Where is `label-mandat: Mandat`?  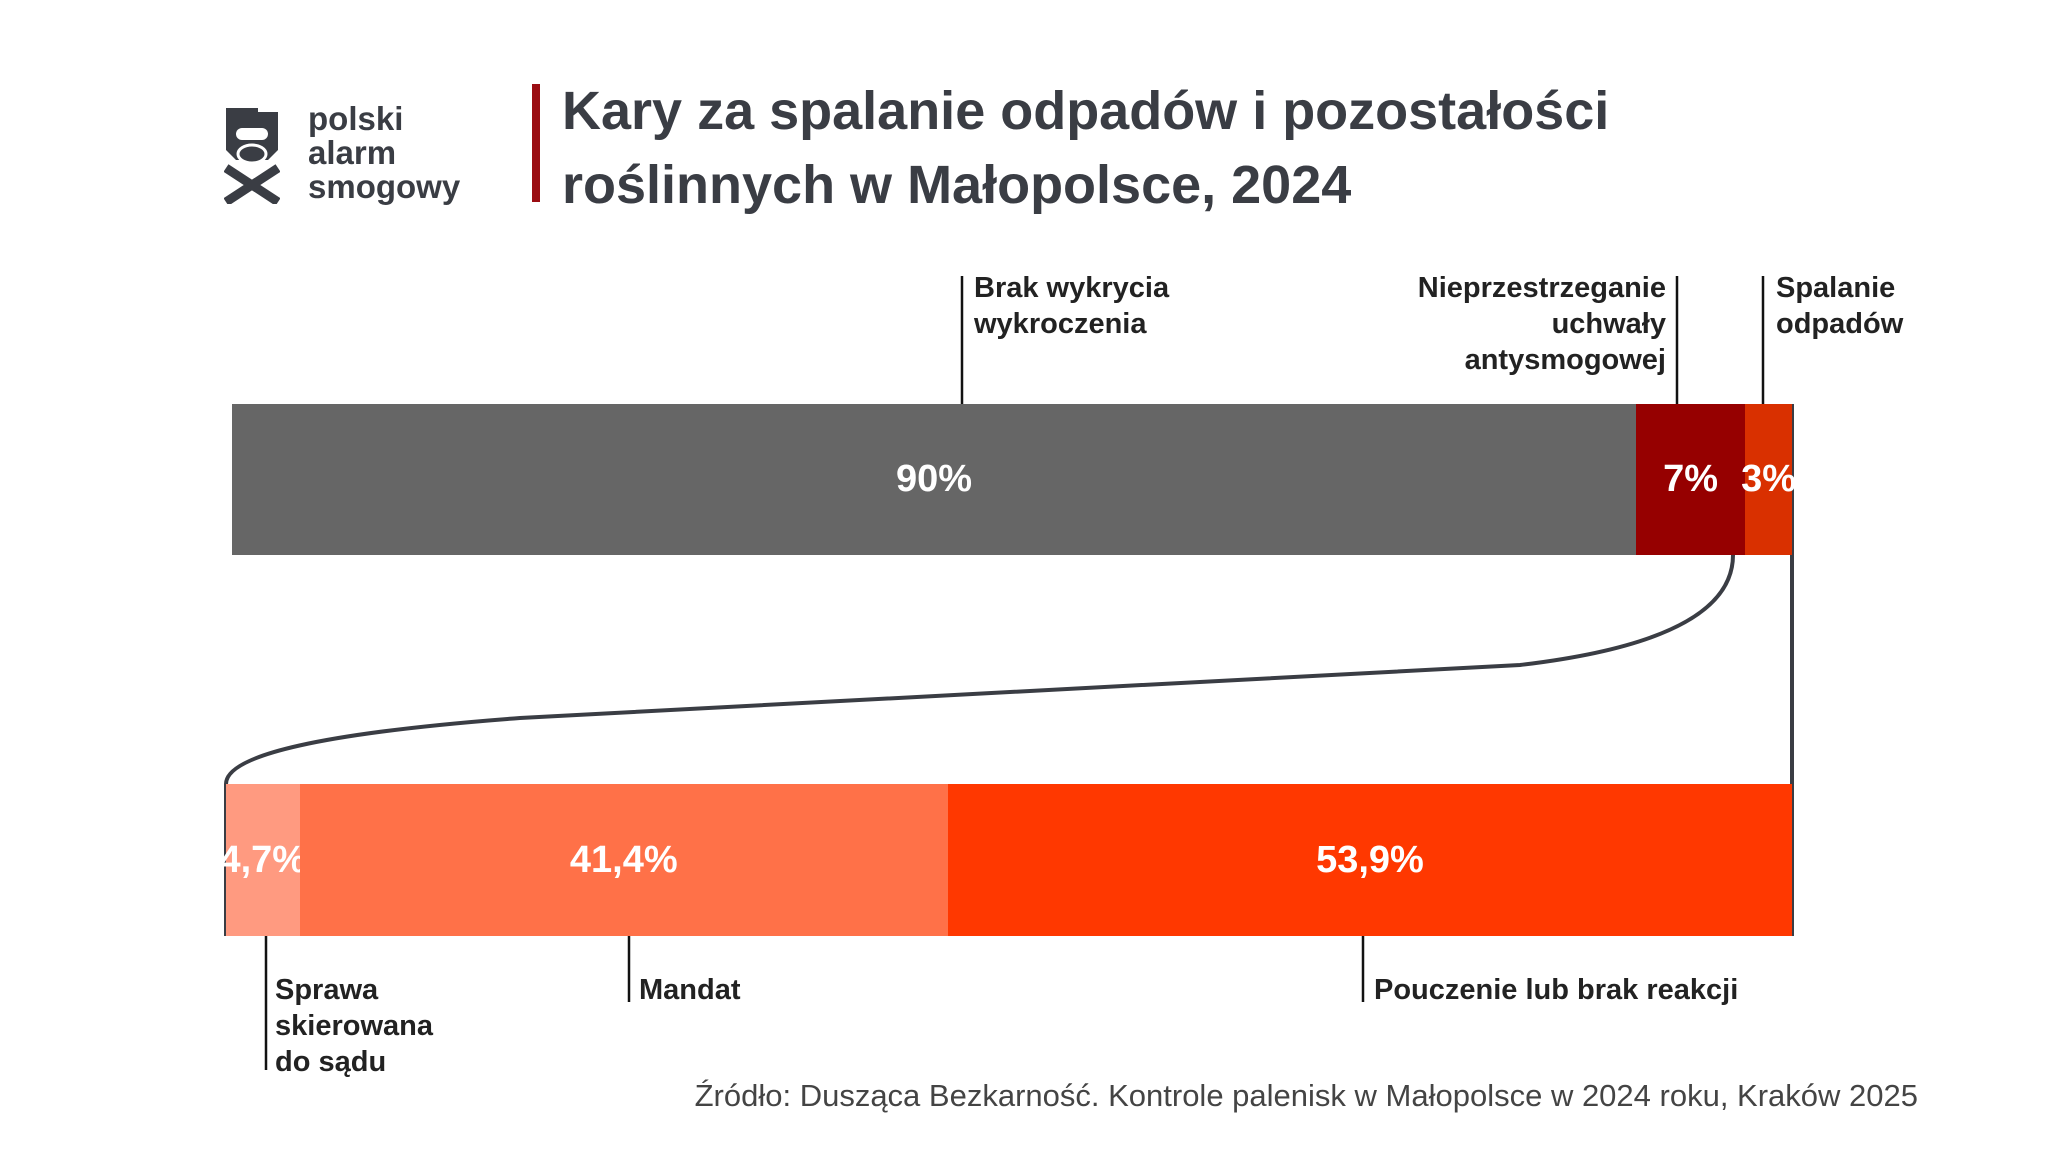 label-mandat: Mandat is located at coordinates (690, 990).